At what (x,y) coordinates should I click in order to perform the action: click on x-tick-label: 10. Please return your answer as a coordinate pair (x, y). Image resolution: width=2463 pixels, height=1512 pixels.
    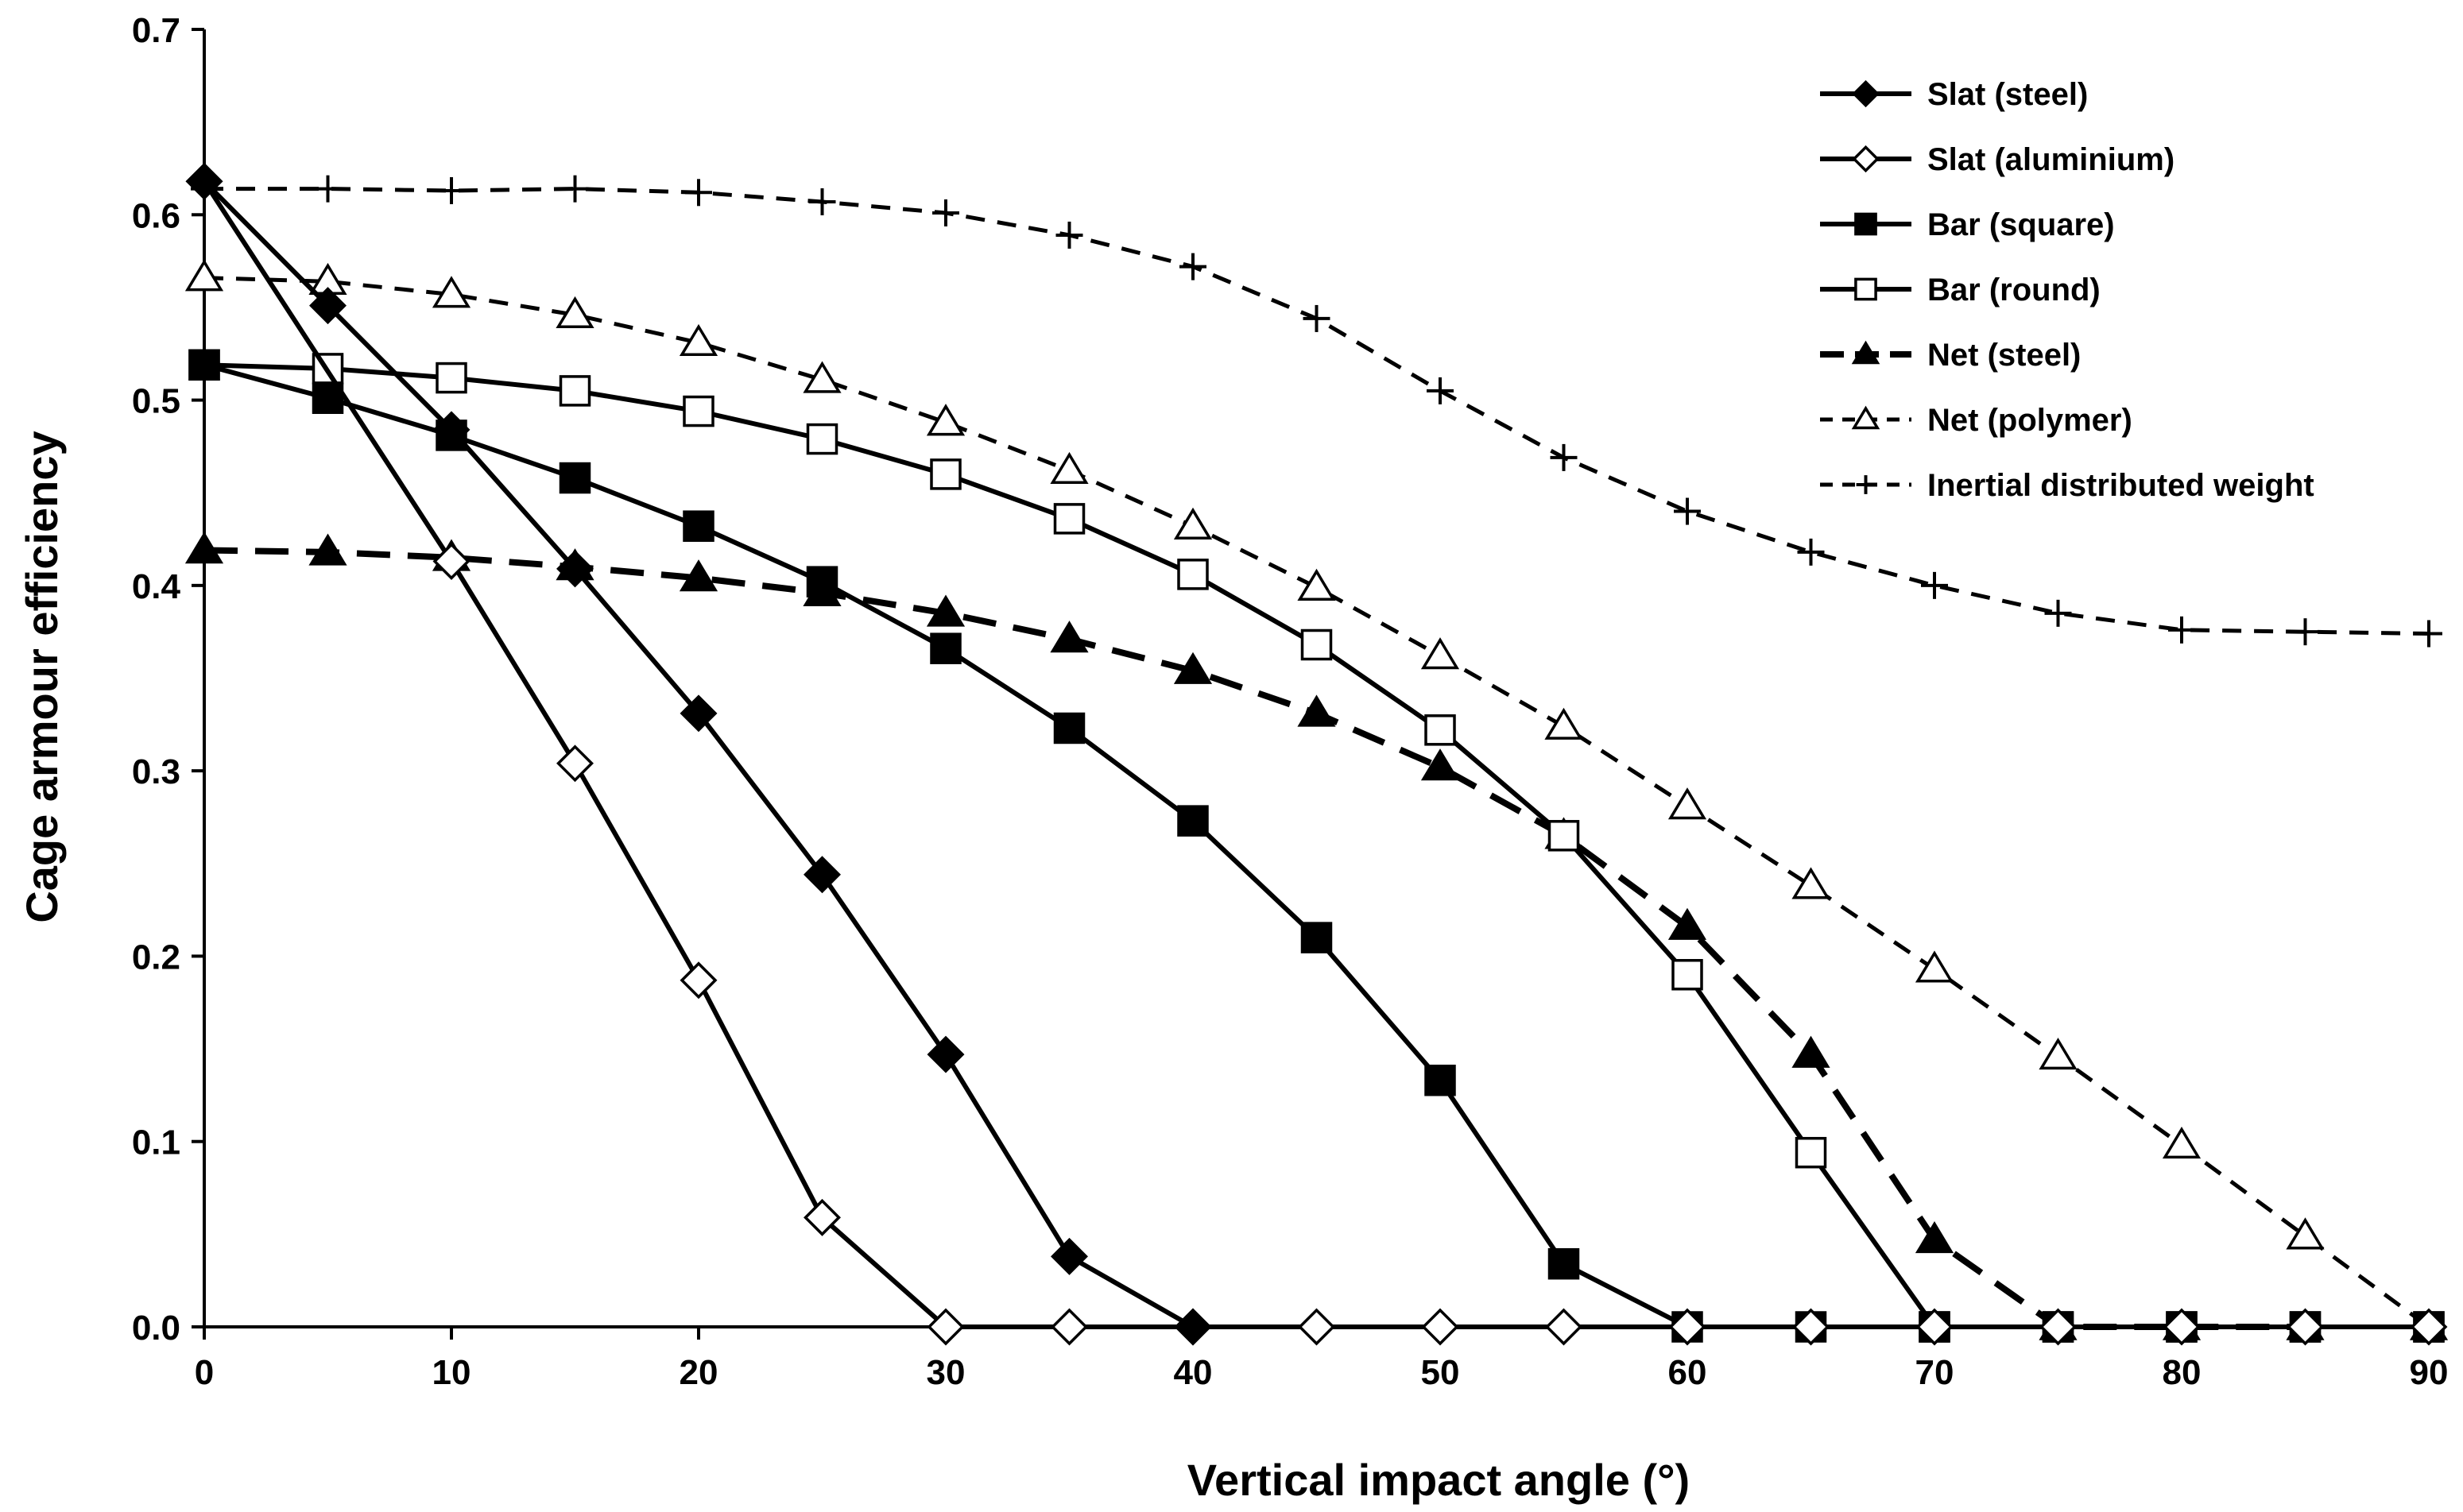
    Looking at the image, I should click on (451, 1372).